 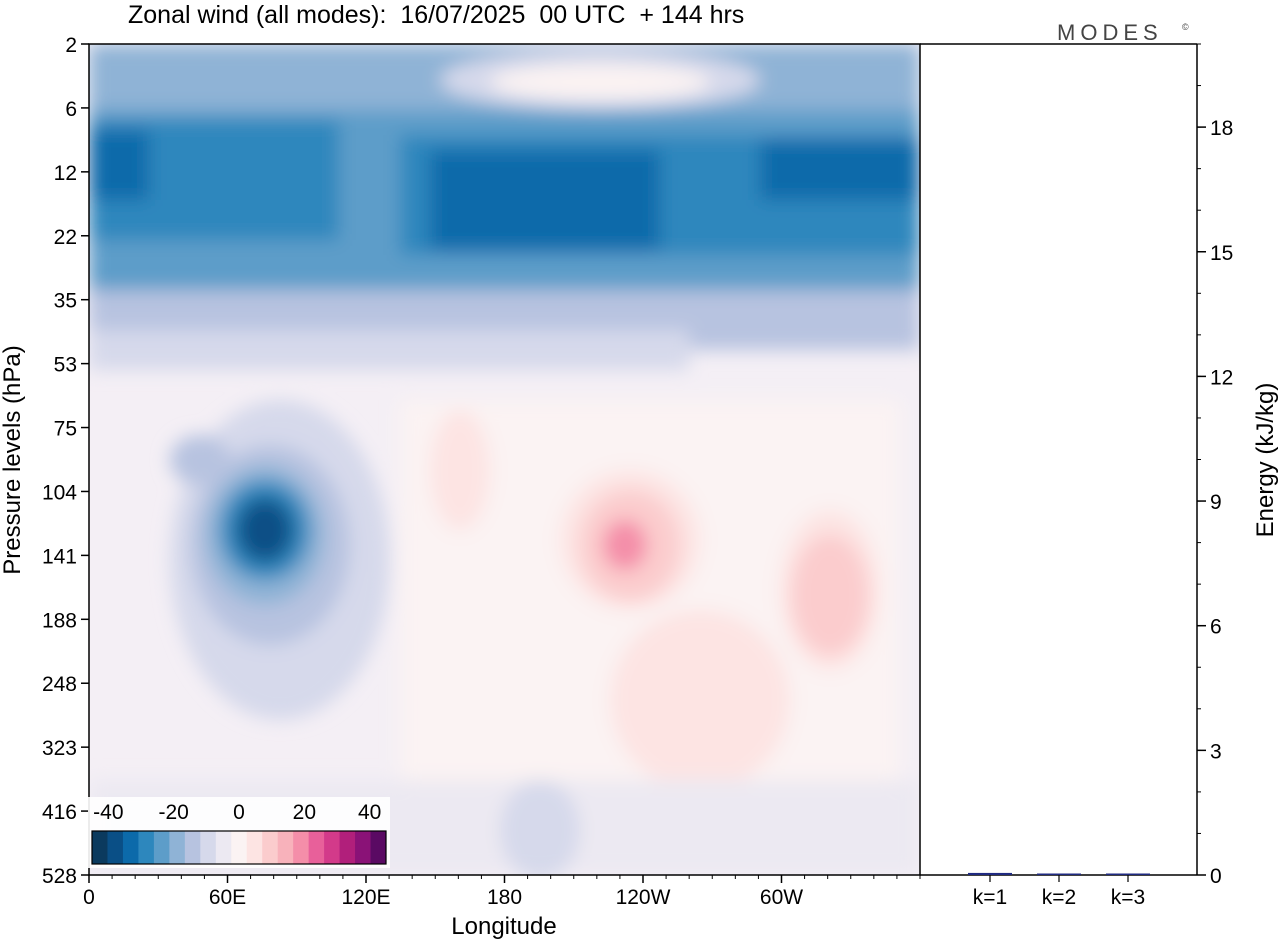 What do you see at coordinates (227, 897) in the screenshot?
I see `x-tick-label: 60E` at bounding box center [227, 897].